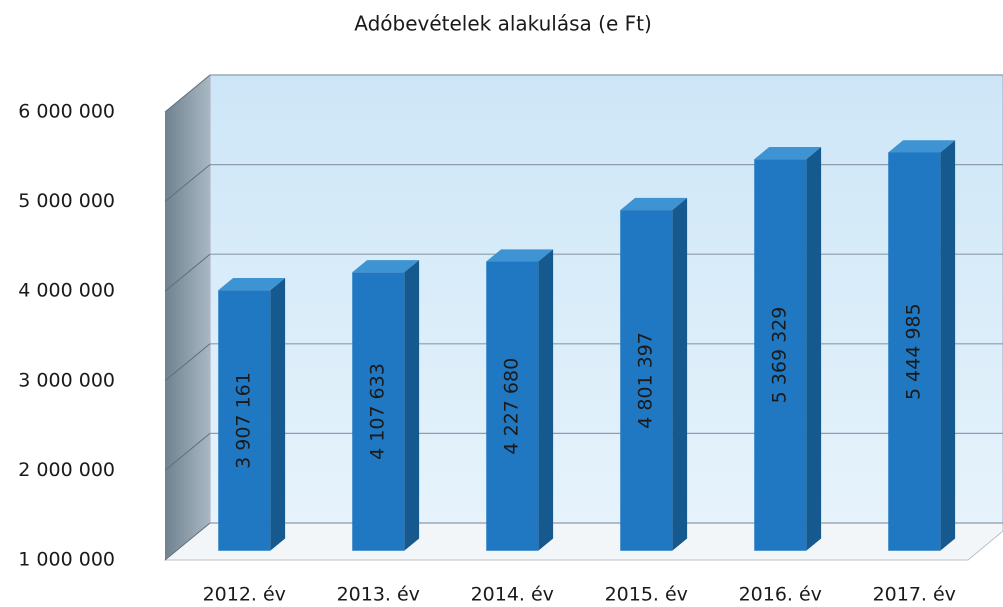 The width and height of the screenshot is (1003, 607). I want to click on data-label: 4 801 397, so click(646, 380).